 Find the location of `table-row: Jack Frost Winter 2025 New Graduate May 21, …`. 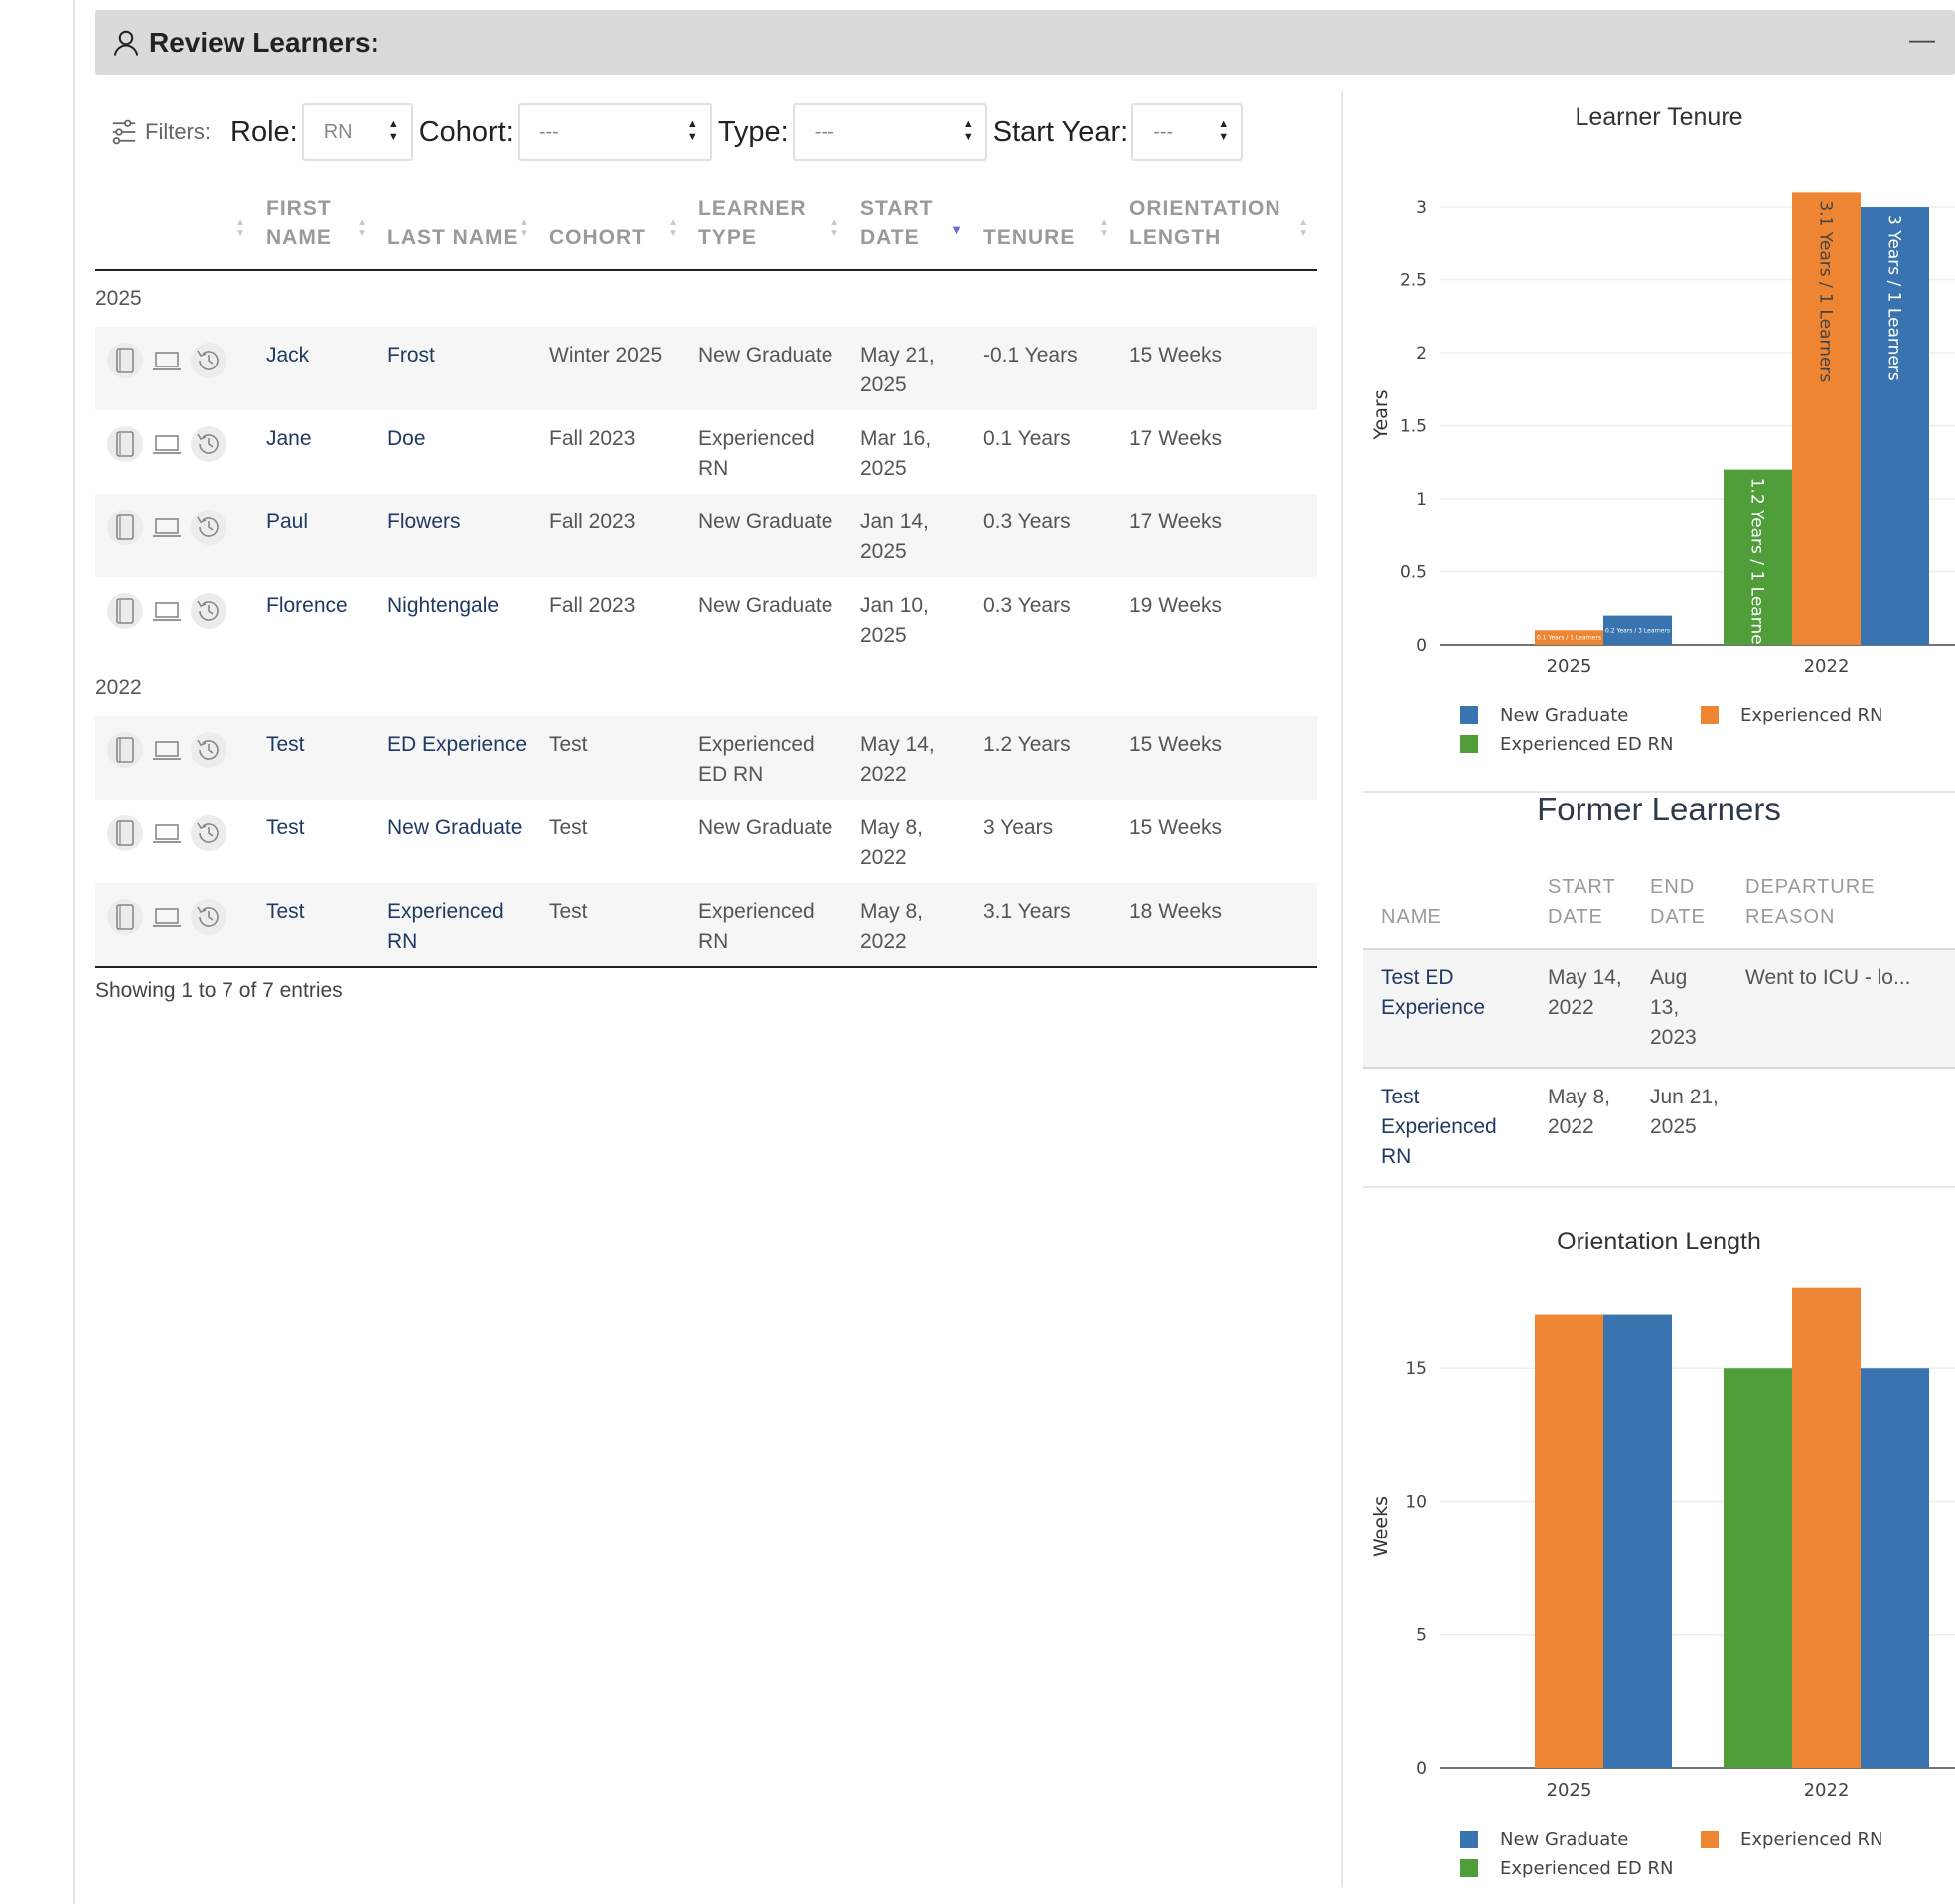

table-row: Jack Frost Winter 2025 New Graduate May 21, … is located at coordinates (706, 368).